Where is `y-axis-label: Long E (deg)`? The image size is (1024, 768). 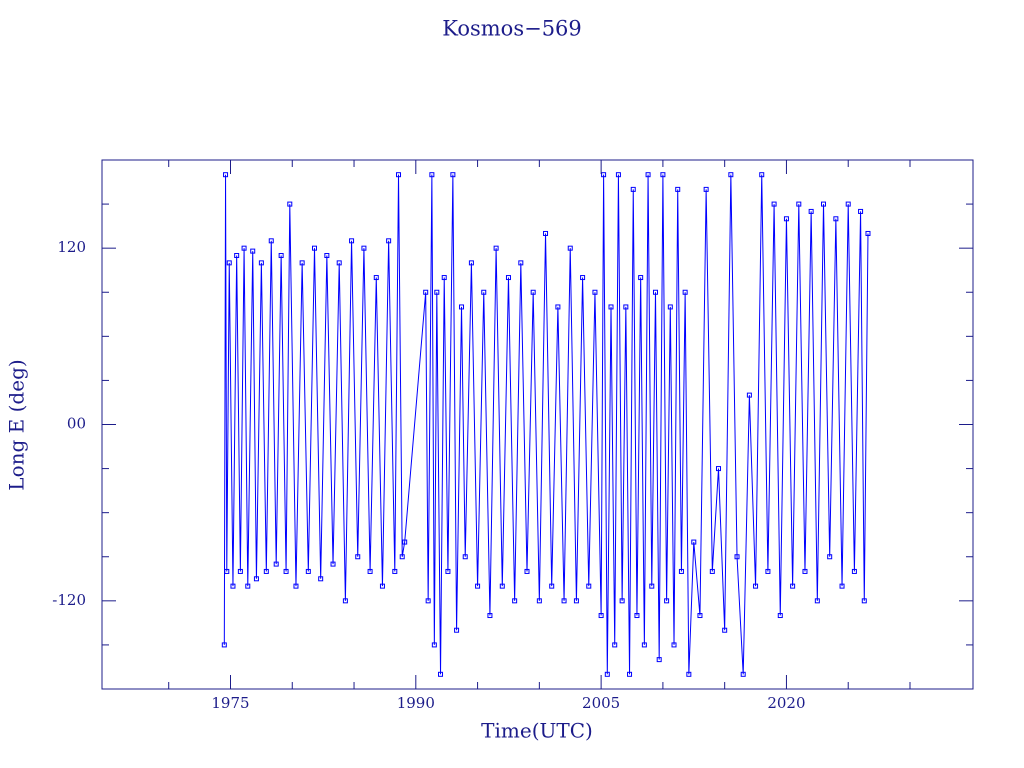
y-axis-label: Long E (deg) is located at coordinates (17, 424).